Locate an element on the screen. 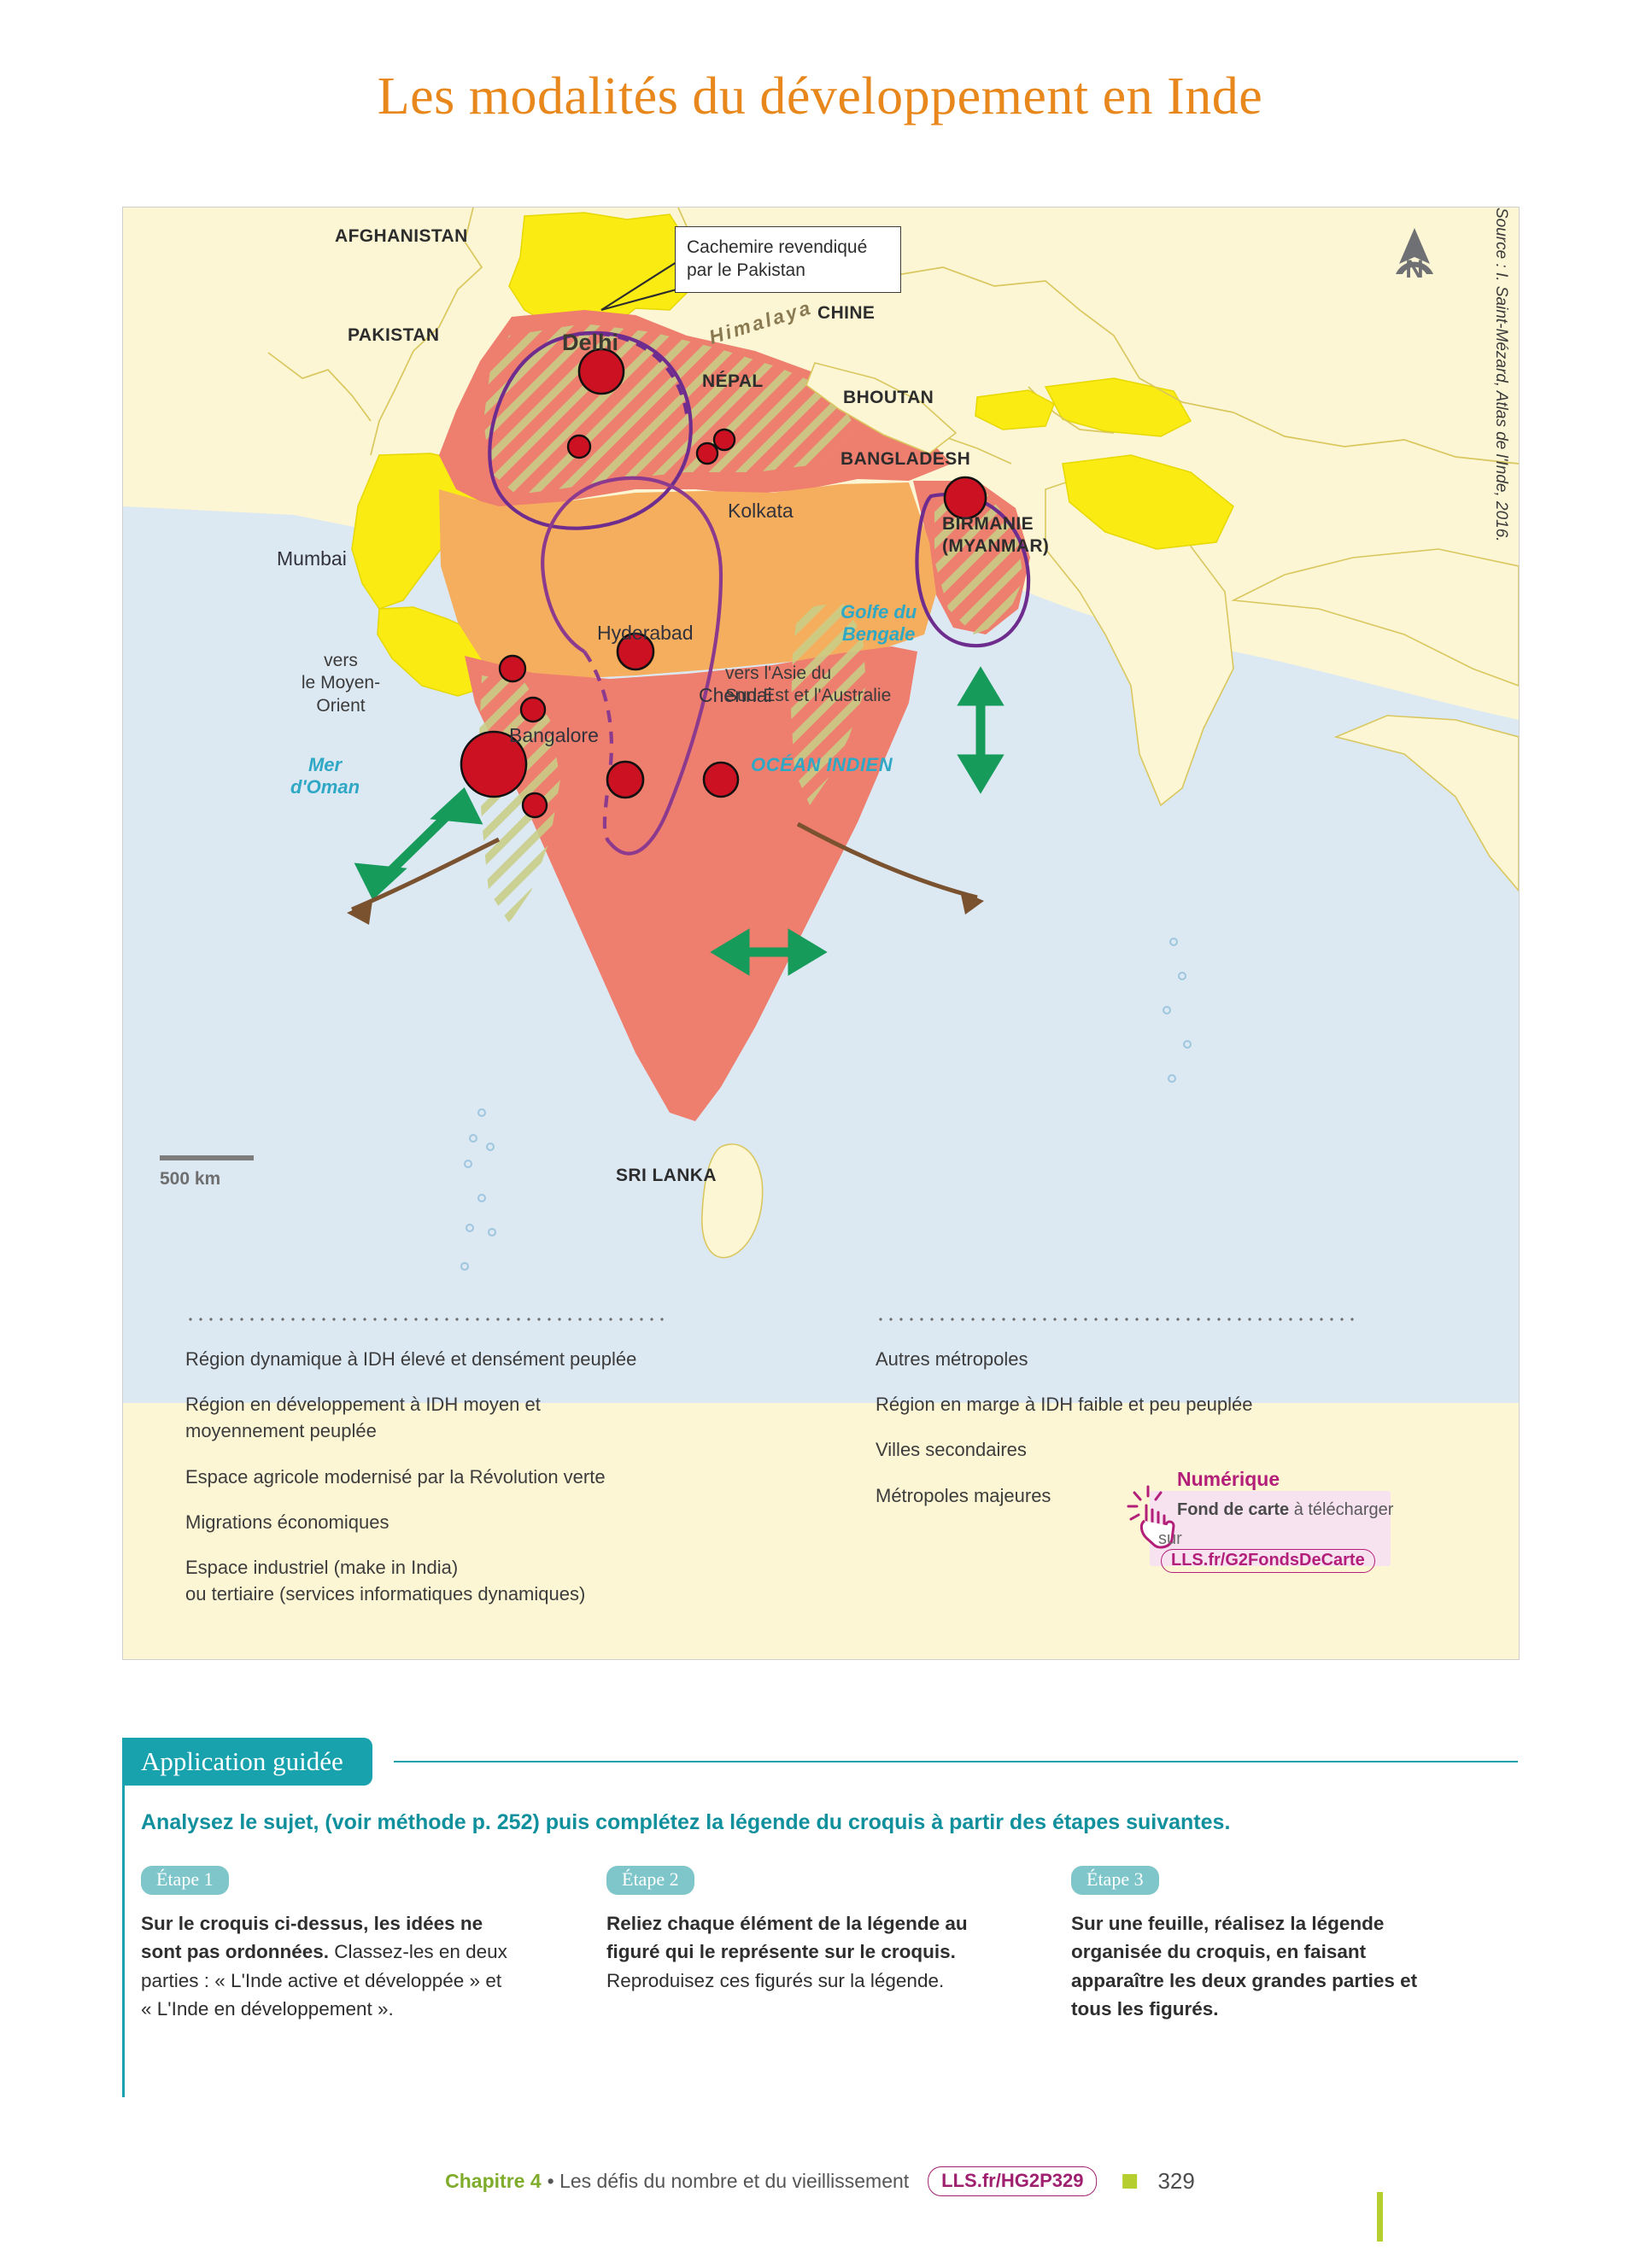  click-hand-icon is located at coordinates (1152, 1516).